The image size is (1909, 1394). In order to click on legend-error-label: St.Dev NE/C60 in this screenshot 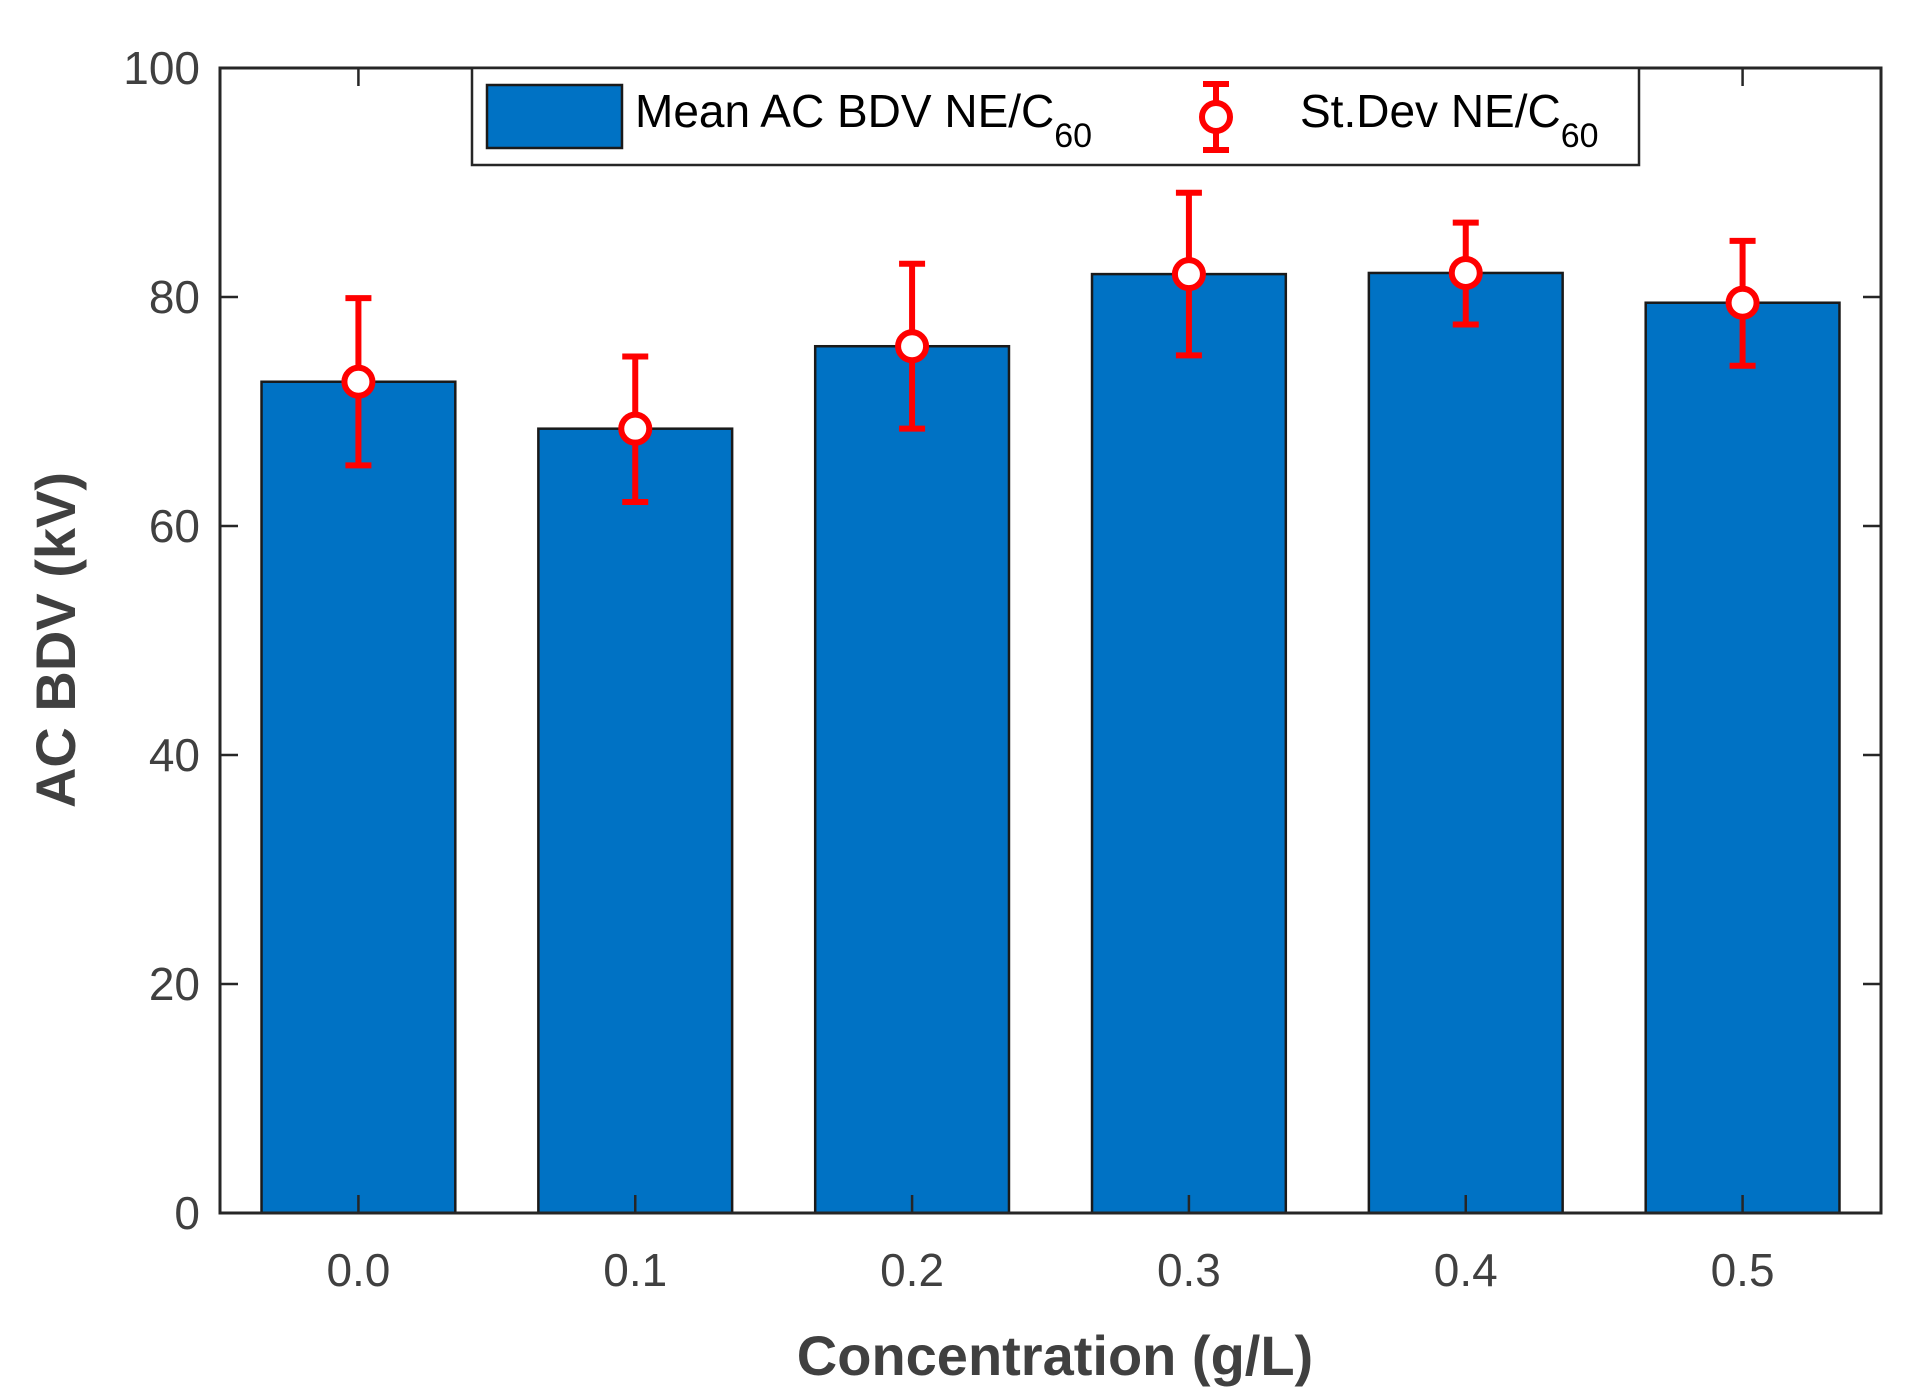, I will do `click(1449, 120)`.